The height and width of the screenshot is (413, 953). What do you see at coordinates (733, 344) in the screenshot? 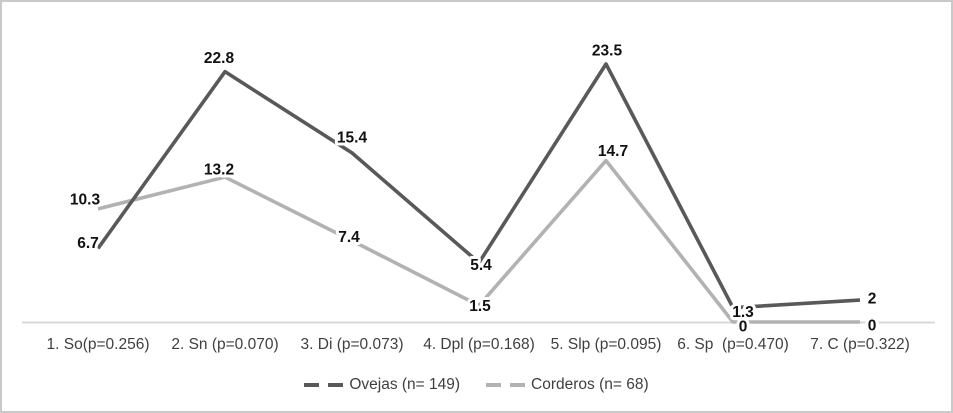
I see `x-axis-label: 6. Sp (p=0.470)` at bounding box center [733, 344].